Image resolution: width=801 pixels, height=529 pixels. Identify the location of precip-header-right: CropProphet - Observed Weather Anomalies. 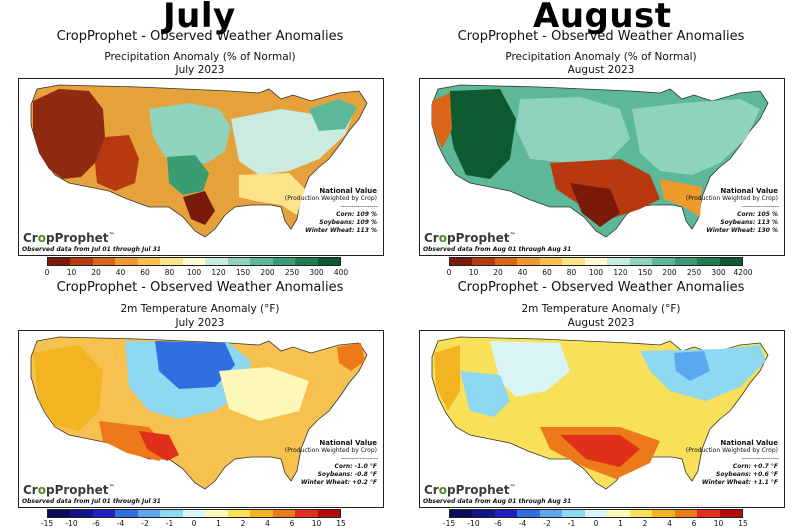
(601, 36).